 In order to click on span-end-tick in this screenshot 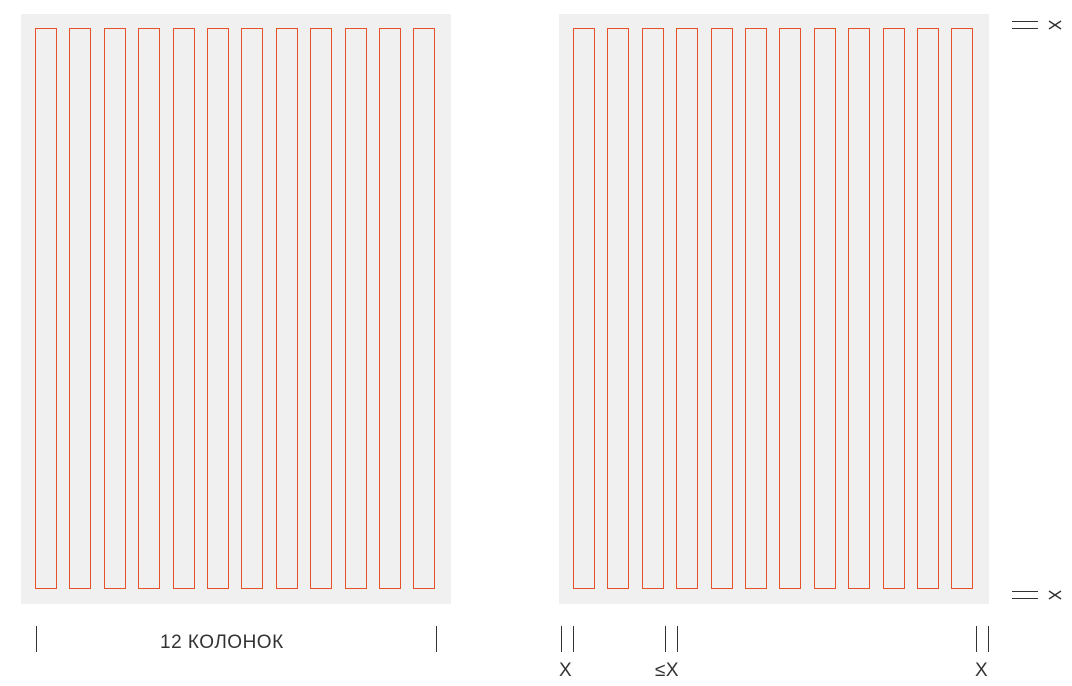, I will do `click(436, 639)`.